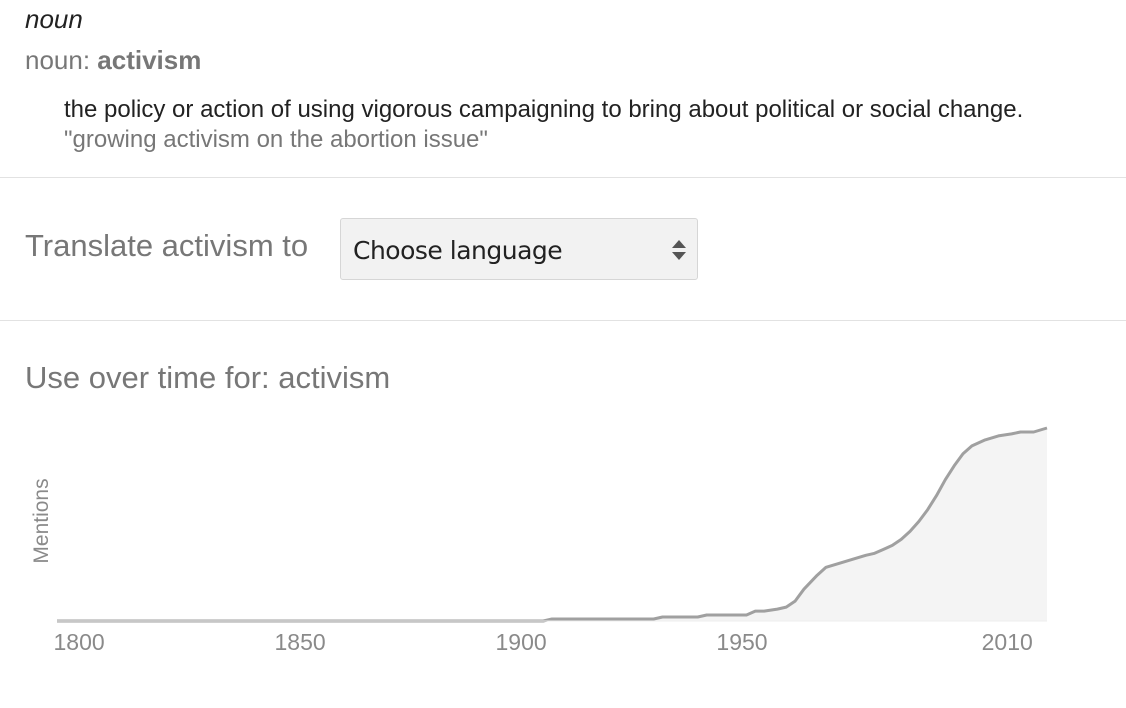 The height and width of the screenshot is (708, 1126). I want to click on example-sentence: "growing activism on the abortion issue", so click(276, 139).